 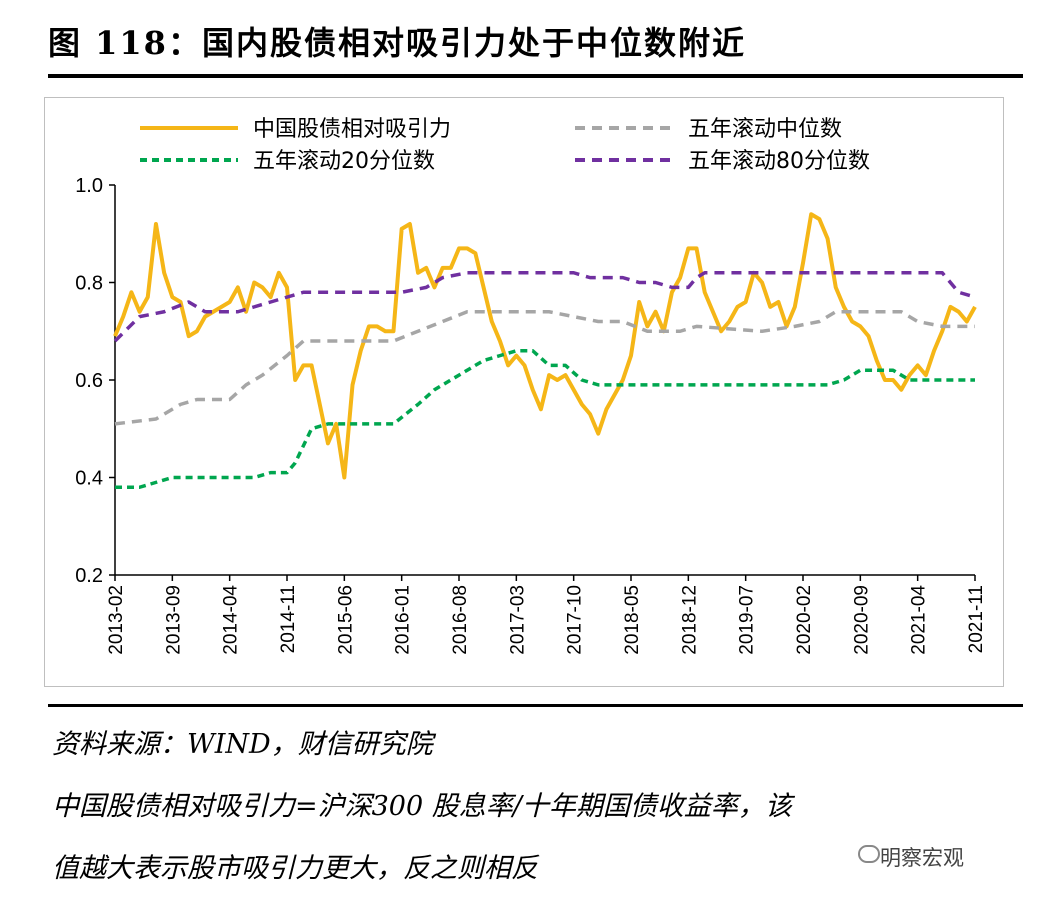 I want to click on series-line-p80, so click(x=544, y=307).